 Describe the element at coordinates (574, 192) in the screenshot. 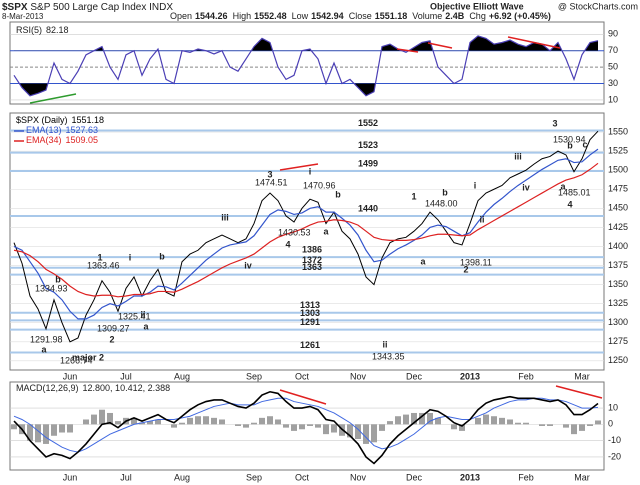

I see `price-label: 1485.01` at that location.